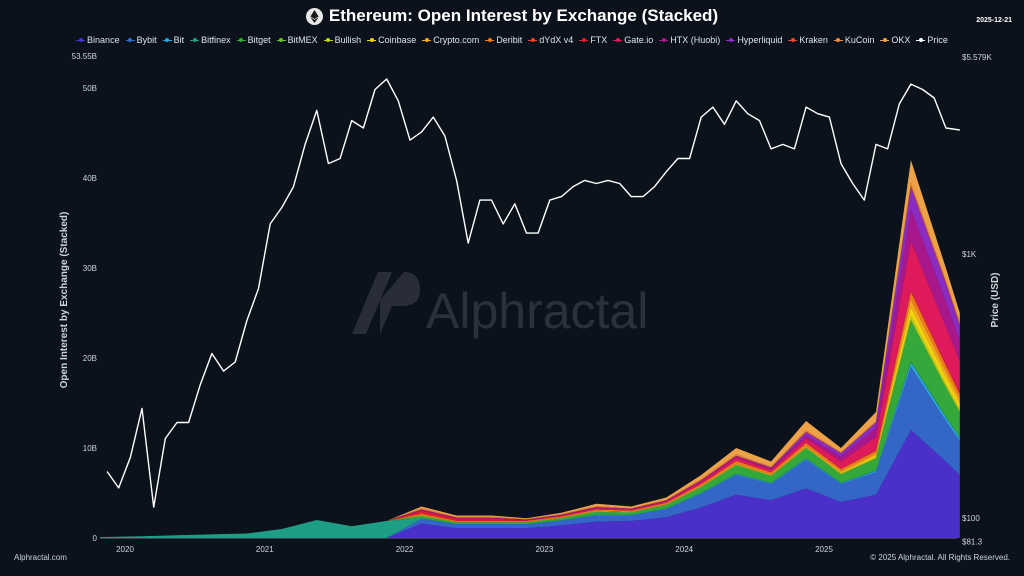  I want to click on ethereum-logo-icon, so click(314, 16).